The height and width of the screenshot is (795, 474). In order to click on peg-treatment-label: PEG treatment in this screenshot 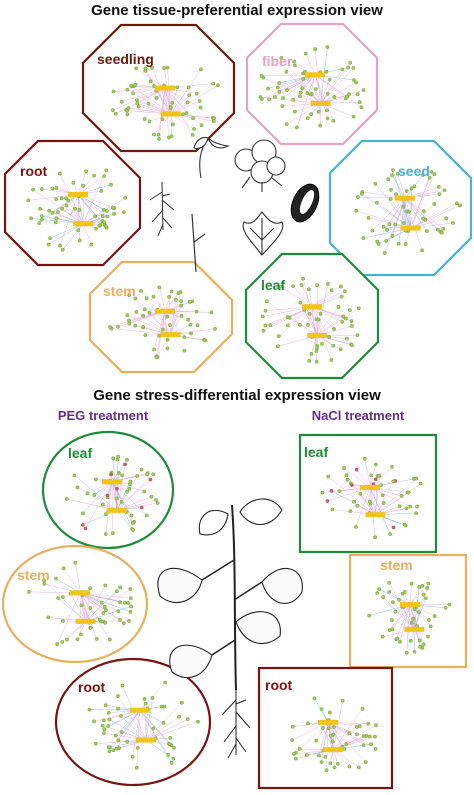, I will do `click(103, 415)`.